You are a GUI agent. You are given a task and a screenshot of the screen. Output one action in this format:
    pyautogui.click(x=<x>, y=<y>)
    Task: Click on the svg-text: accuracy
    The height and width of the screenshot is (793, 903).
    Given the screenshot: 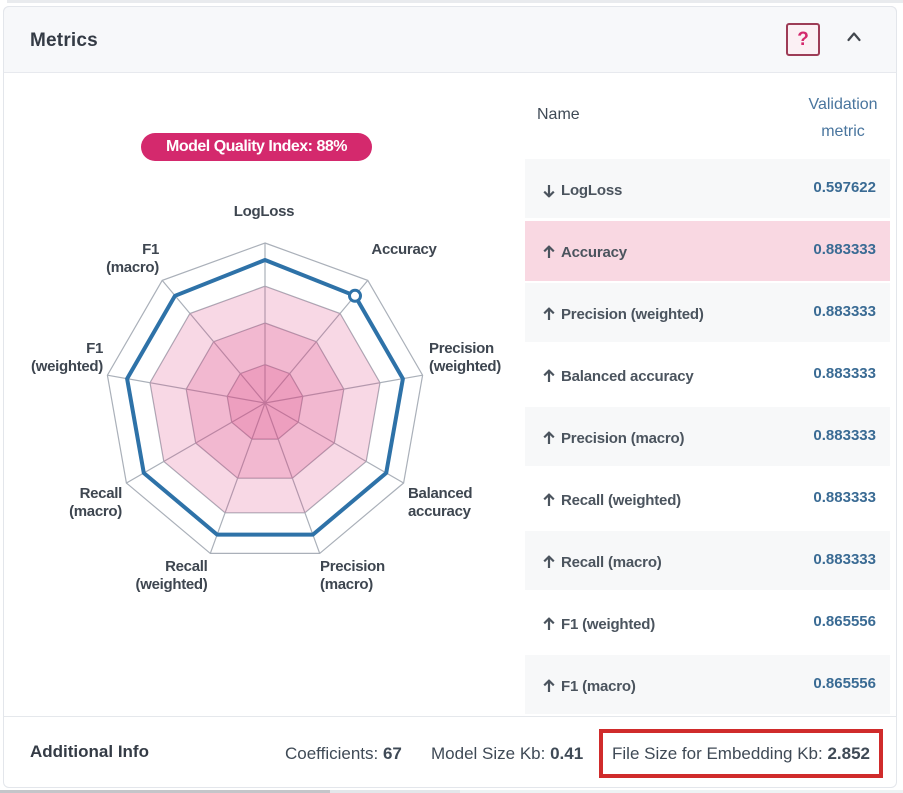 What is the action you would take?
    pyautogui.click(x=440, y=511)
    